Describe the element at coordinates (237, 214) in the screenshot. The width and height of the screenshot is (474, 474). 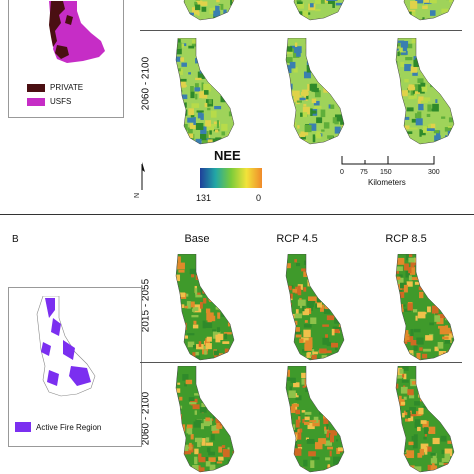
I see `panel-separator` at that location.